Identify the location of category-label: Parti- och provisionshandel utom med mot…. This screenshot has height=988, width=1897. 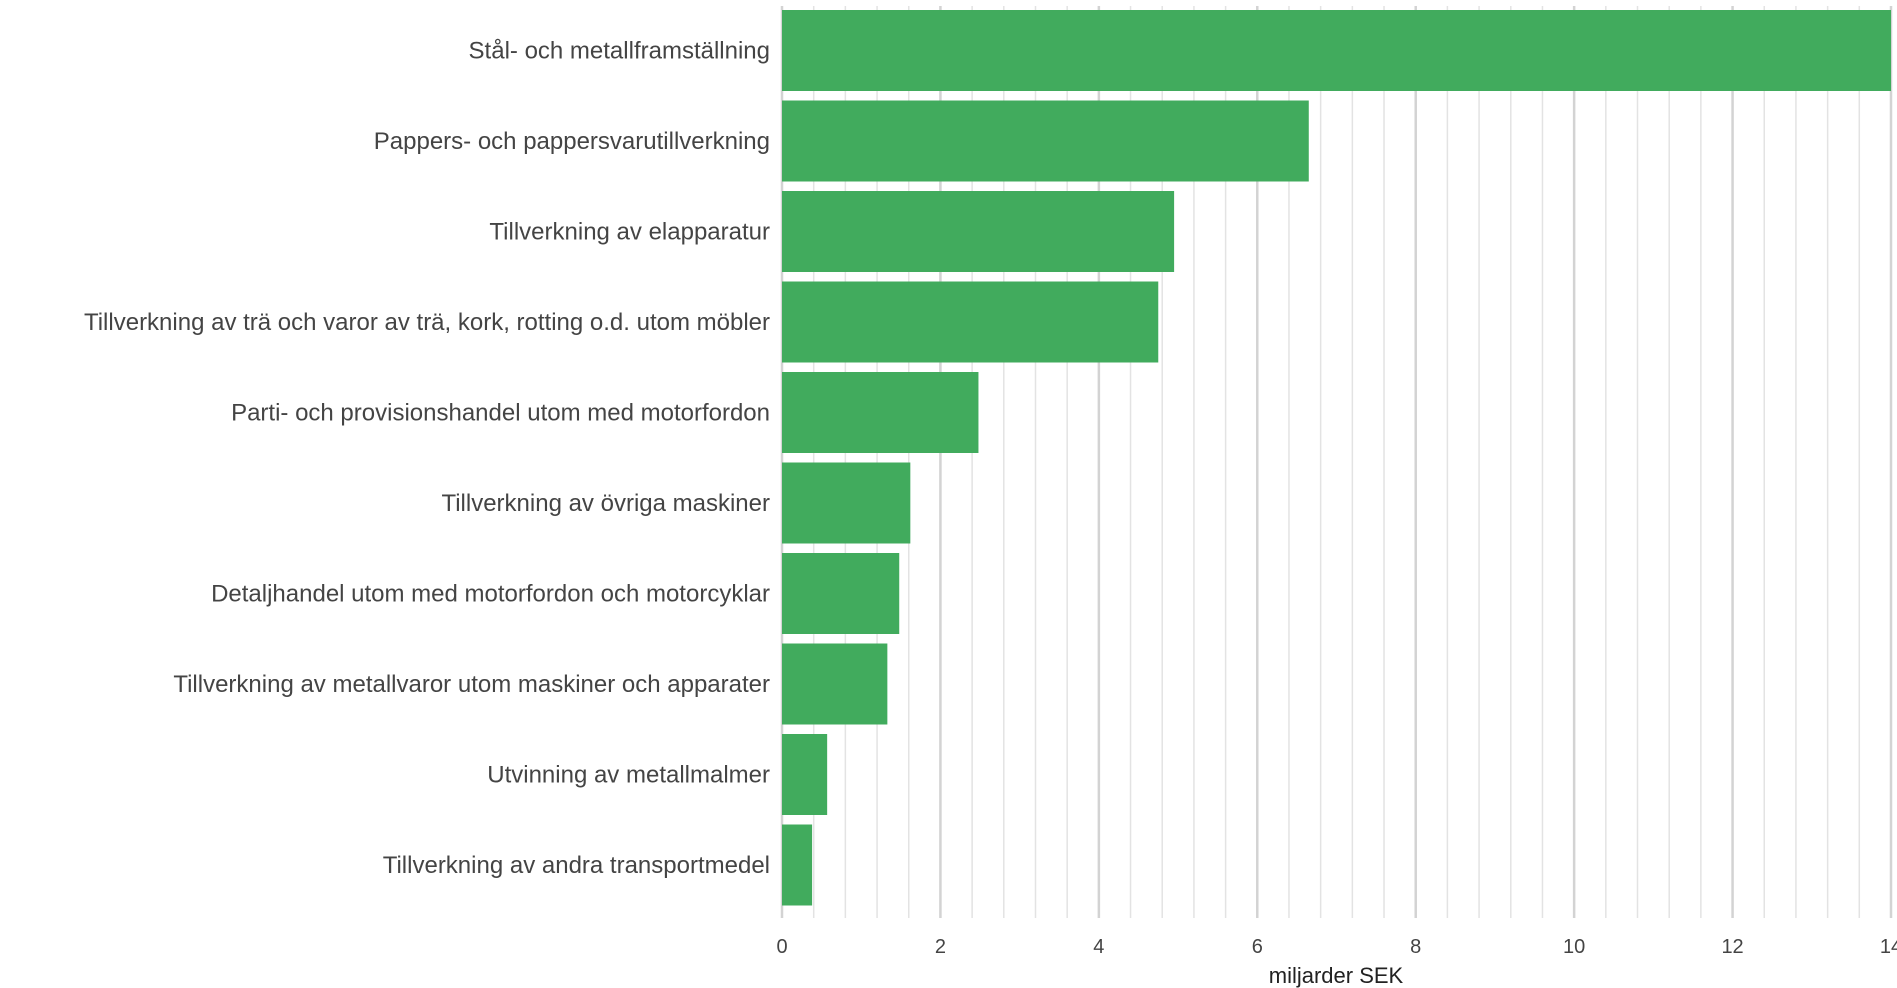
(500, 413).